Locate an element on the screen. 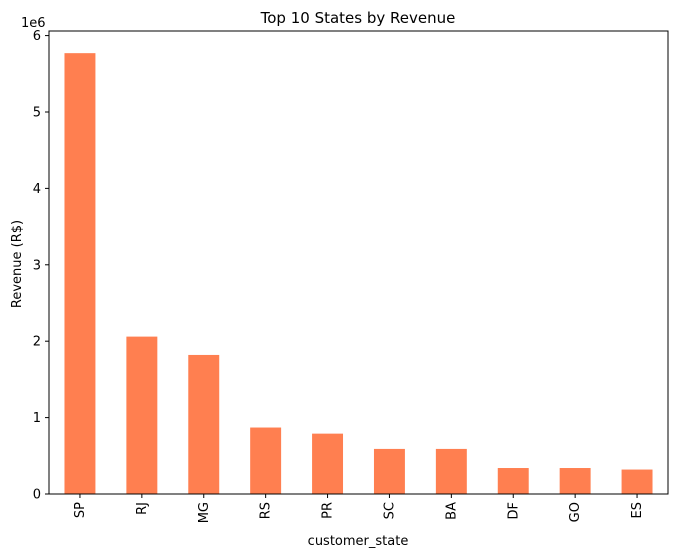 The width and height of the screenshot is (678, 556). bar-mg is located at coordinates (204, 424).